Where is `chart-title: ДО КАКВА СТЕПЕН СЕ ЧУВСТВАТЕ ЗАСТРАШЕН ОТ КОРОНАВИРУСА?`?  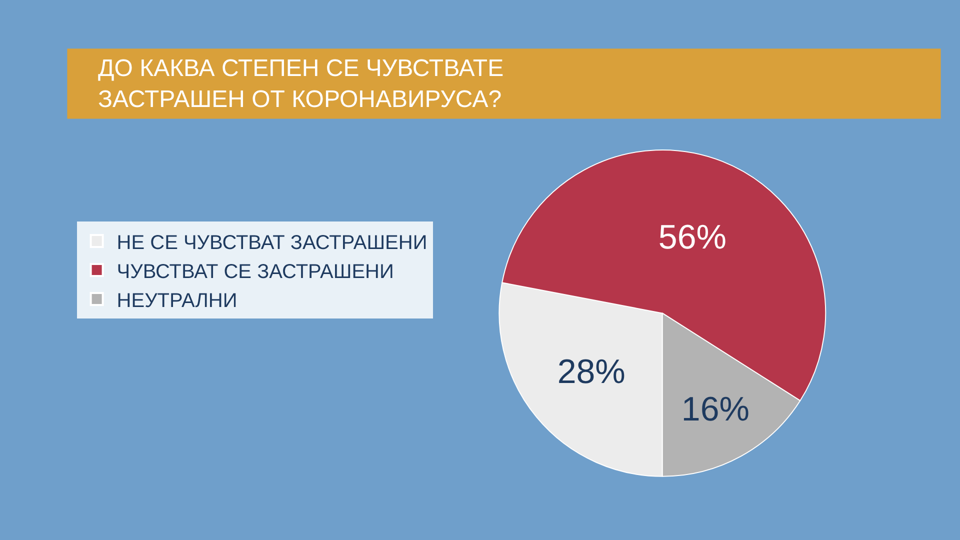
chart-title: ДО КАКВА СТЕПЕН СЕ ЧУВСТВАТЕ ЗАСТРАШЕН ОТ КОРОНАВИРУСА? is located at coordinates (301, 84).